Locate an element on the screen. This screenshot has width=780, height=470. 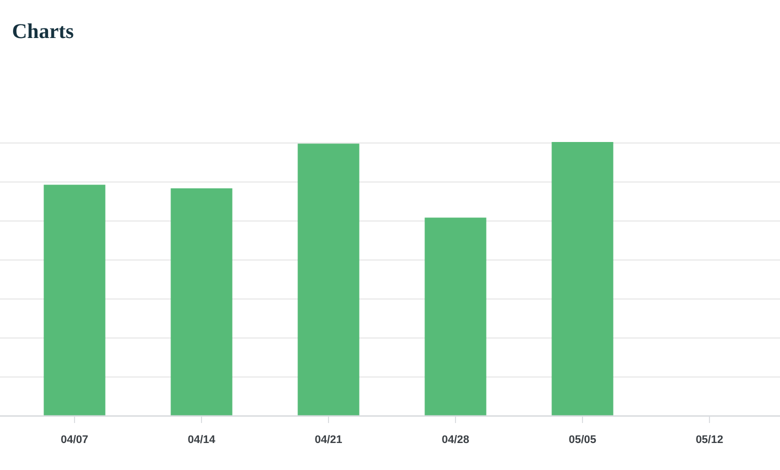
chart-title: Charts is located at coordinates (43, 31).